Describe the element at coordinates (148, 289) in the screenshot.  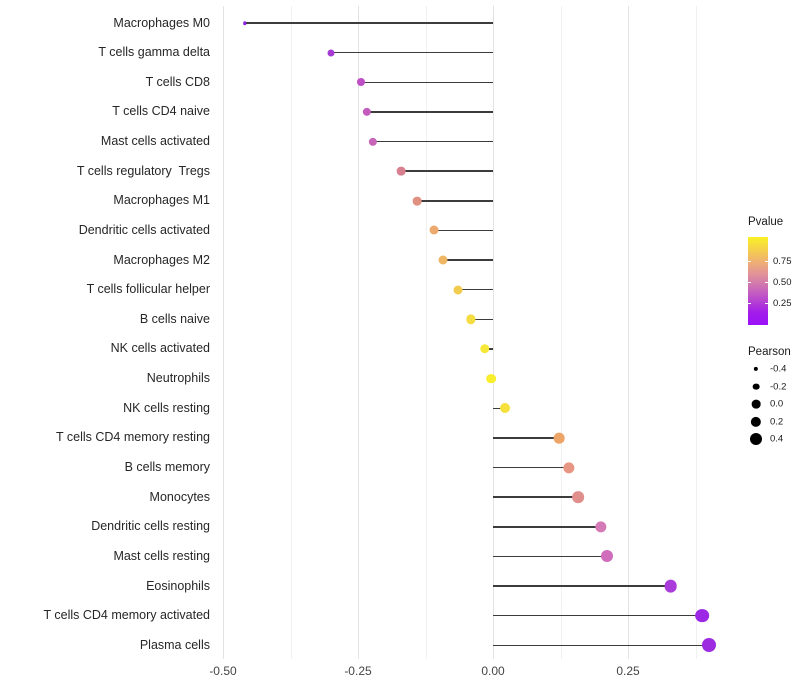
I see `category-label: T cells follicular helper` at that location.